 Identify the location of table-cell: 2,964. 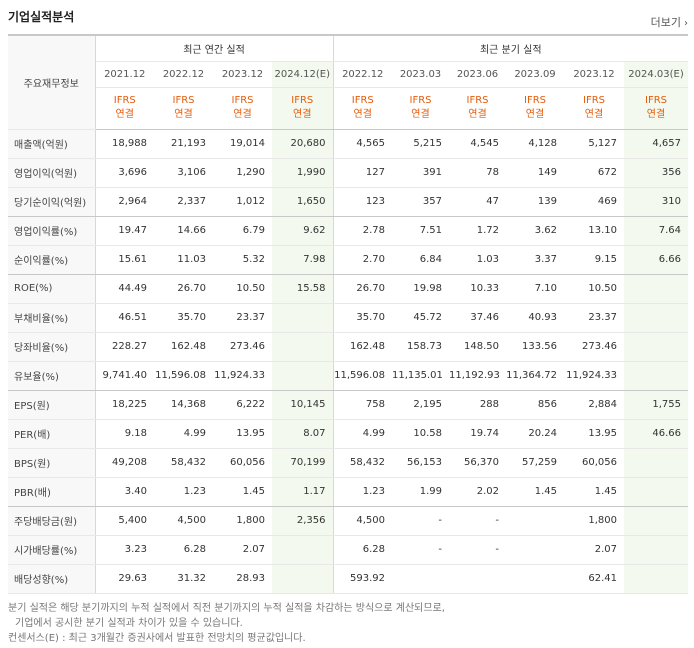
(124, 202).